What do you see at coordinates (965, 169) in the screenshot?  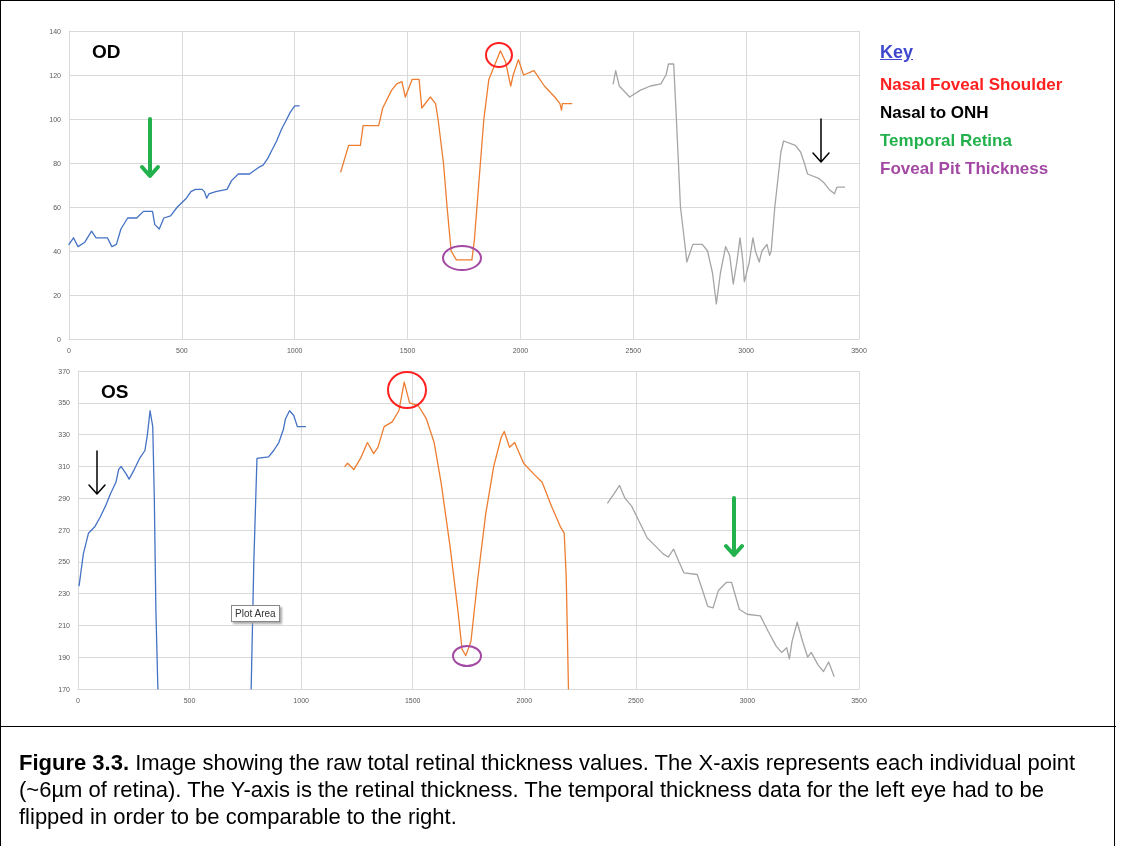 I see `text: Foveal Pit Thickness` at bounding box center [965, 169].